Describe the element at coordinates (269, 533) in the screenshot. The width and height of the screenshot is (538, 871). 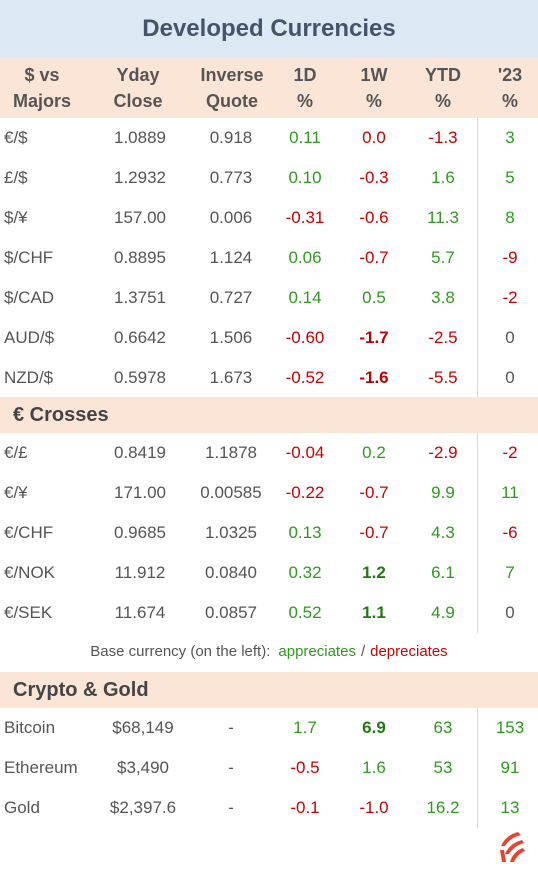
I see `table-row: €/CHF 0.9685 1.0325 0.13 -0.7 4.3 -6` at that location.